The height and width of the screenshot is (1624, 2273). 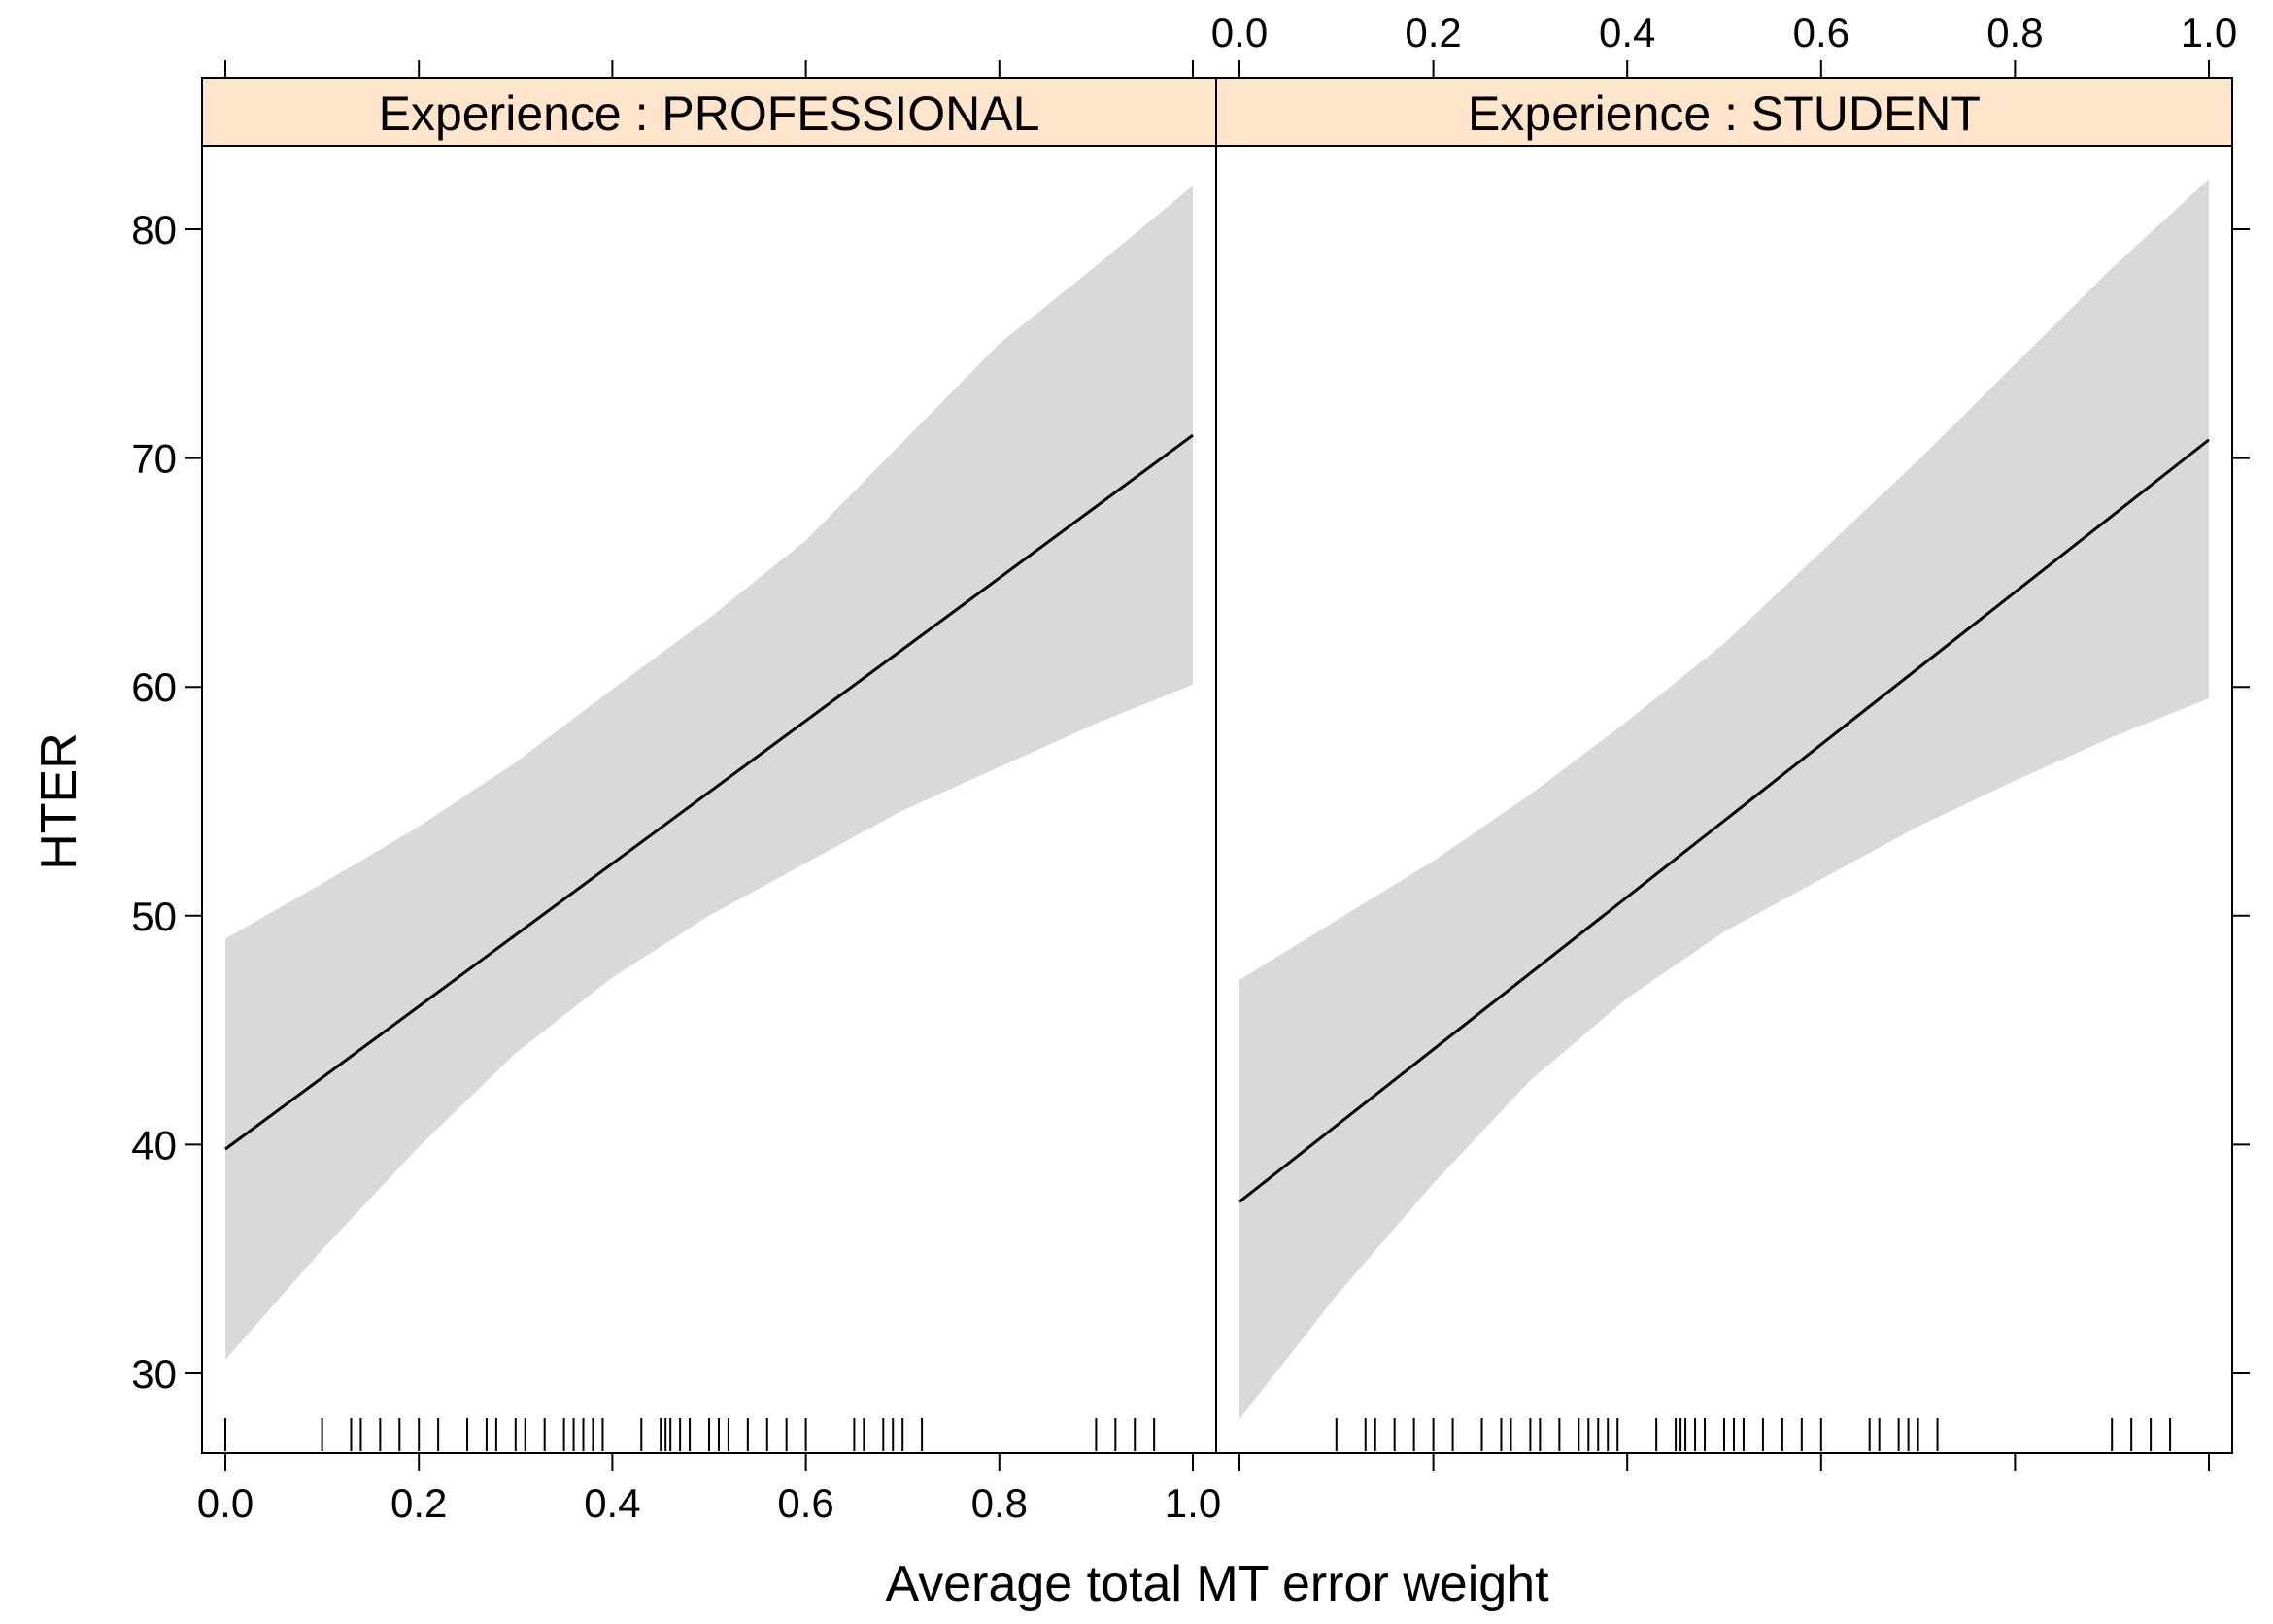 What do you see at coordinates (154, 916) in the screenshot?
I see `y-tick-label: 50` at bounding box center [154, 916].